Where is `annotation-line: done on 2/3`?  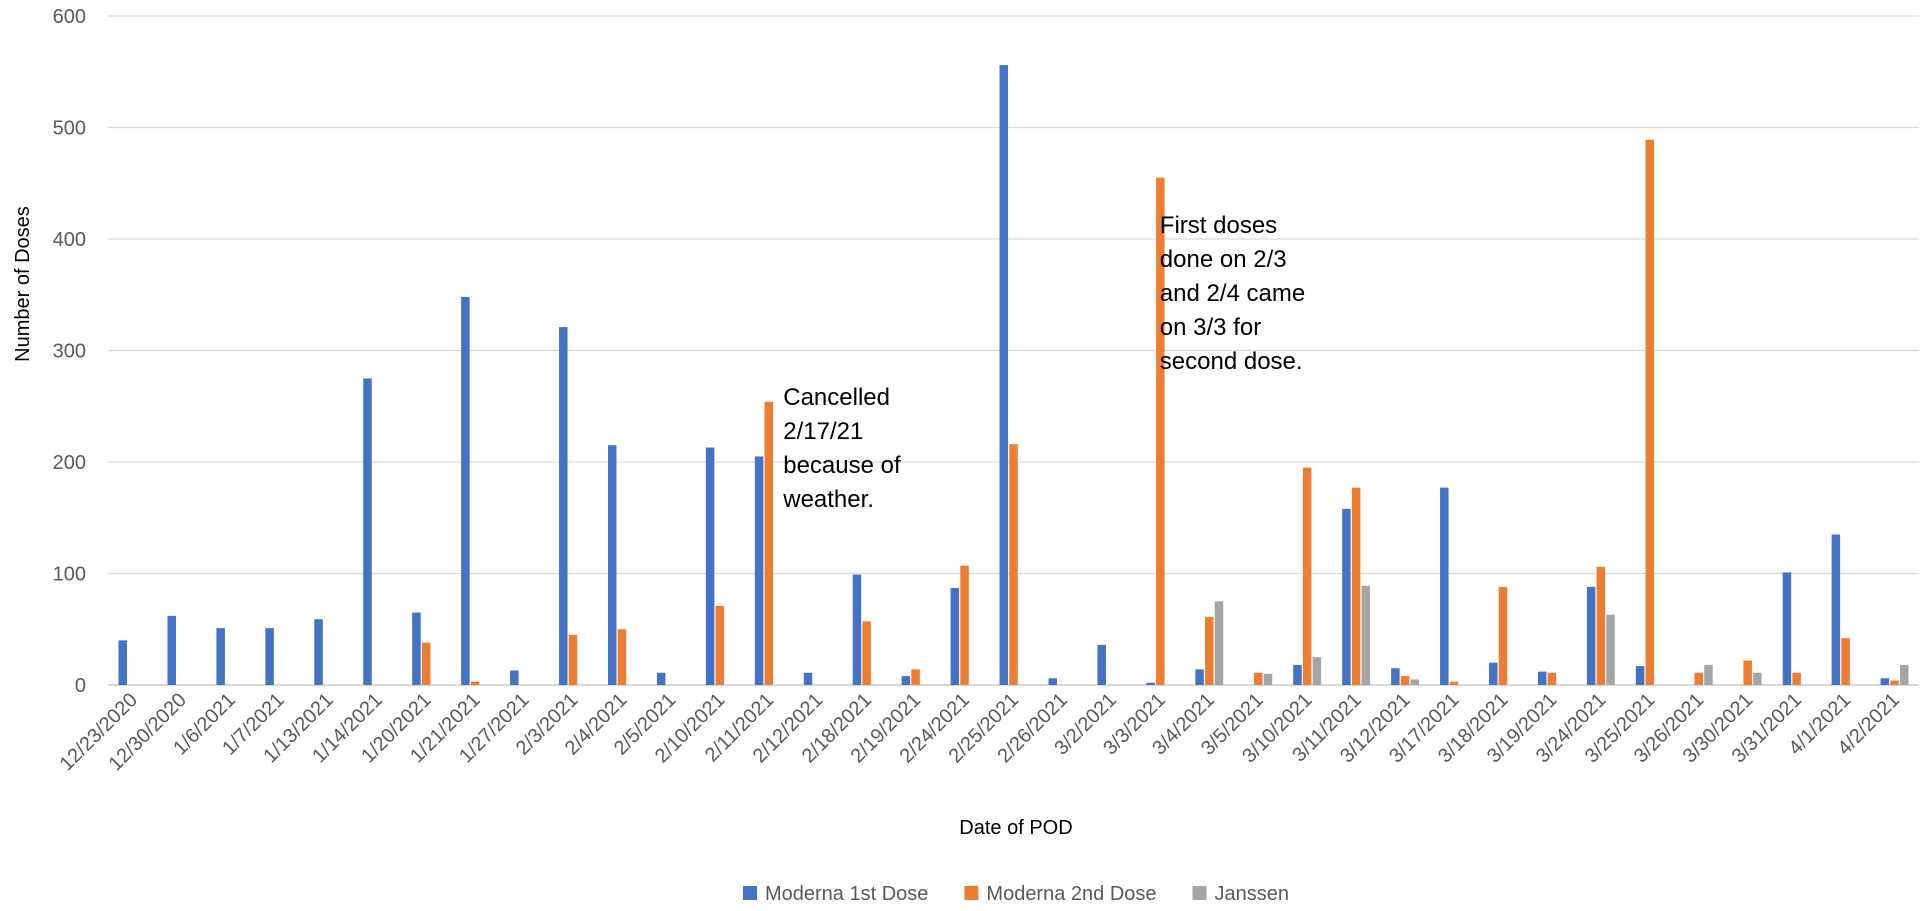 annotation-line: done on 2/3 is located at coordinates (1223, 259).